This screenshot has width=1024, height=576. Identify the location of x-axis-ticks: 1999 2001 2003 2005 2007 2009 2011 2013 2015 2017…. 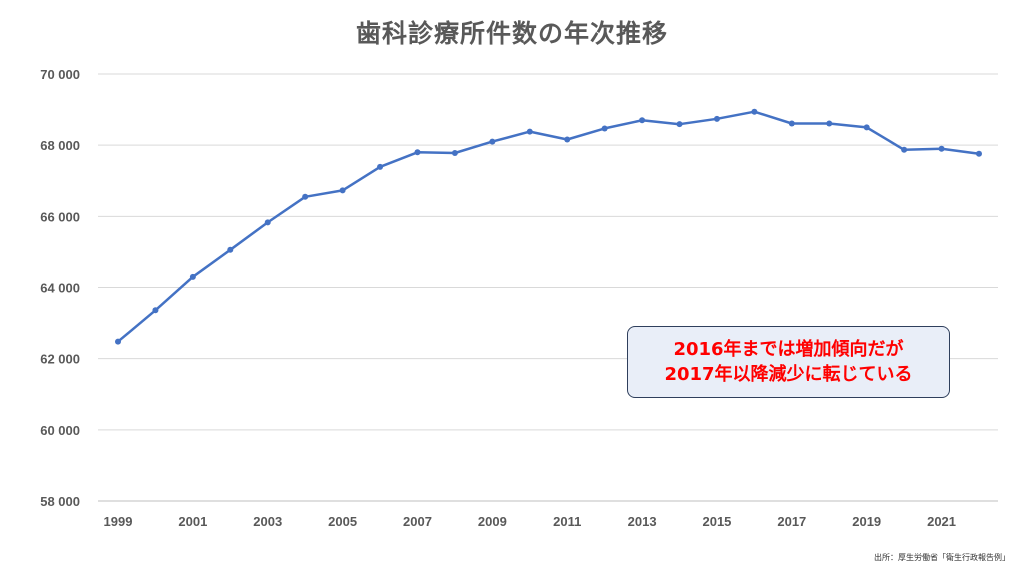
(530, 521).